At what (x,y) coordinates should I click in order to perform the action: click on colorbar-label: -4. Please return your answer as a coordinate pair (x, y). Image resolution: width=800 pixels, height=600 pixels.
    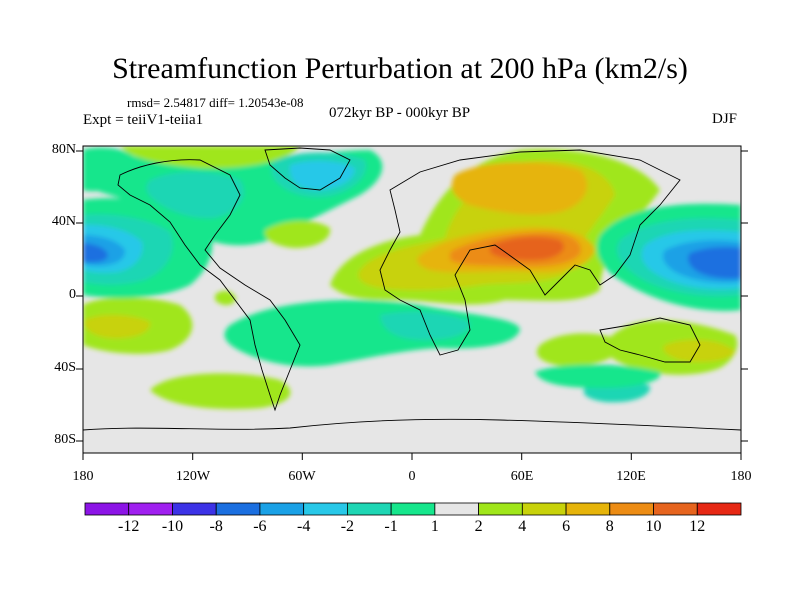
    Looking at the image, I should click on (304, 526).